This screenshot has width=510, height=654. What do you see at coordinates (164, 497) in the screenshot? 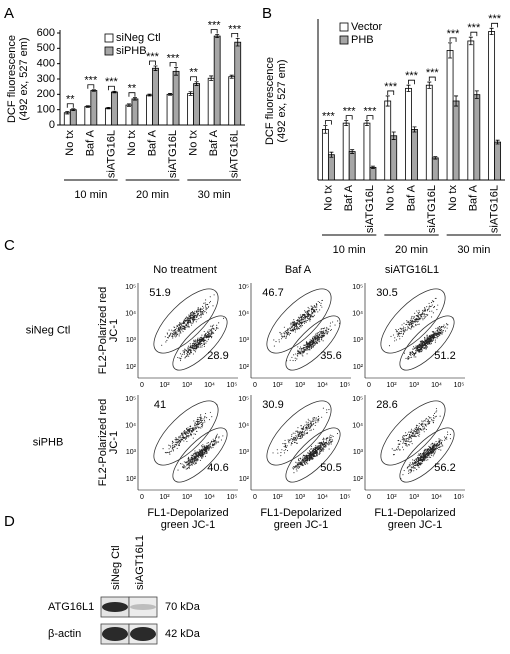
I see `x-tick-label: 10²` at bounding box center [164, 497].